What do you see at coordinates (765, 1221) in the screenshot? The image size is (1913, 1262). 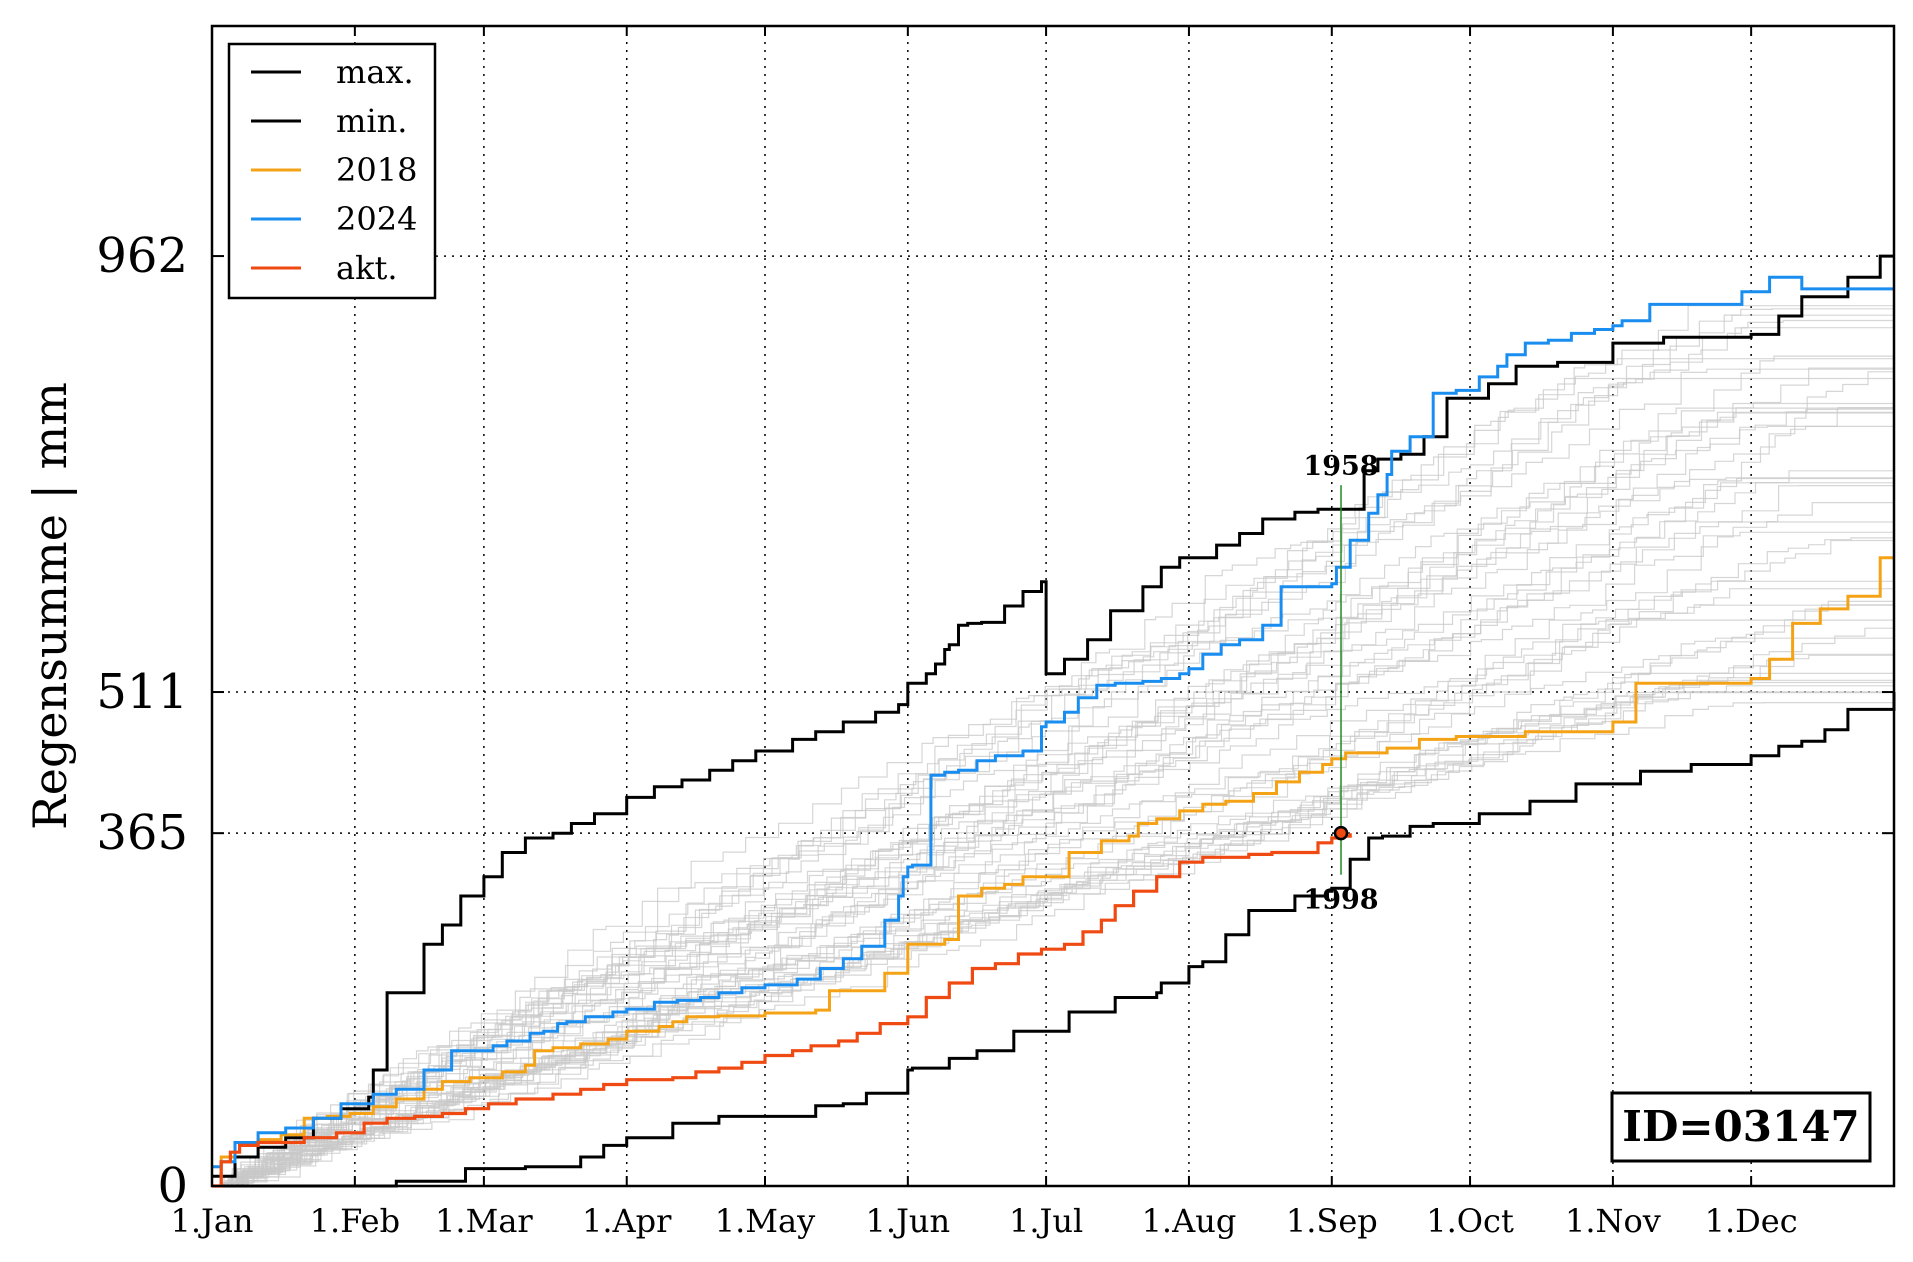 I see `x-tick-label: 1.May` at bounding box center [765, 1221].